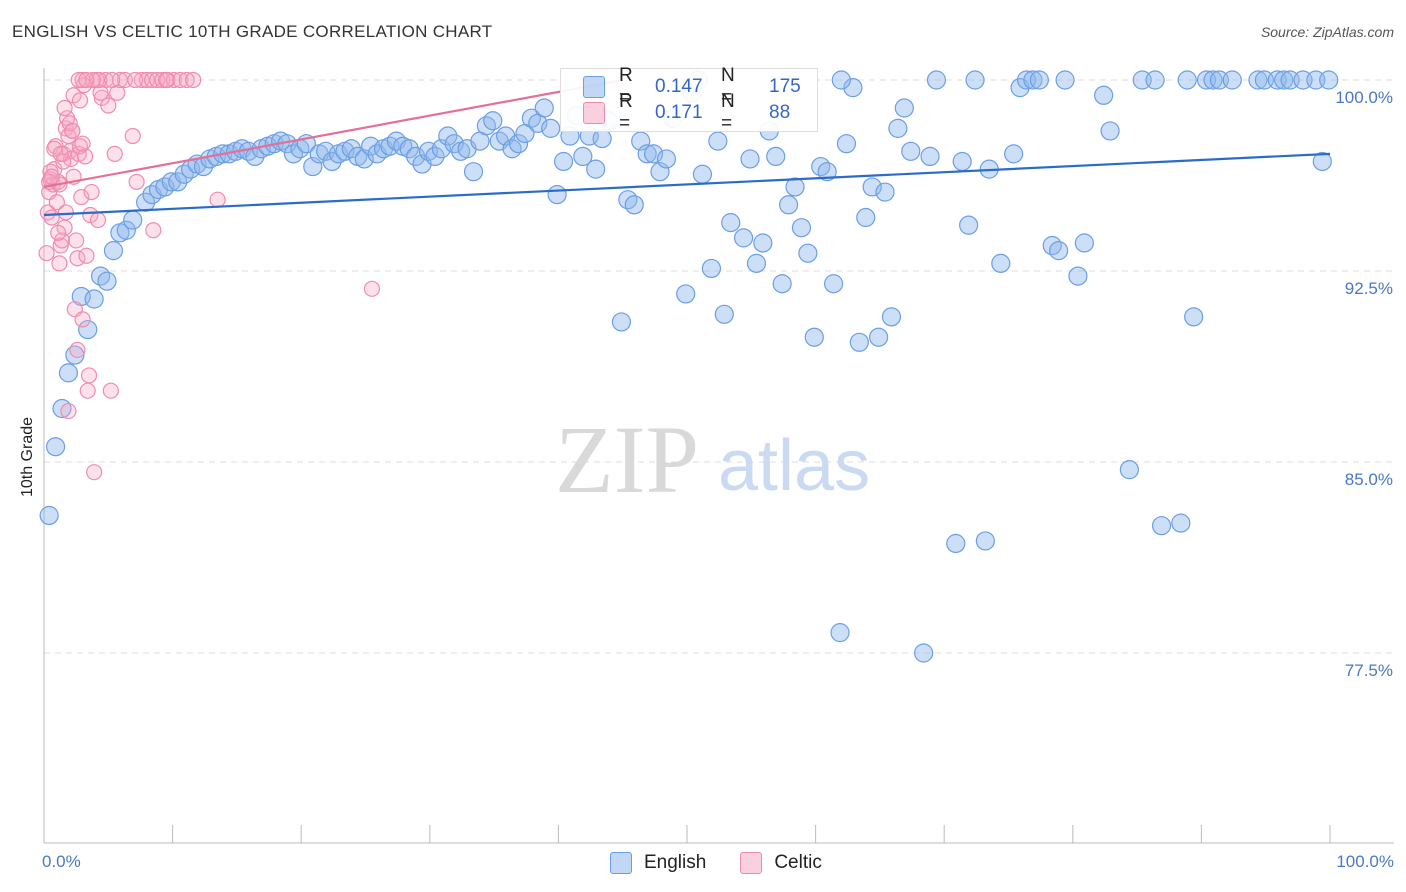 This screenshot has width=1406, height=892. Describe the element at coordinates (333, 133) in the screenshot. I see `celtic-trend-line` at that location.